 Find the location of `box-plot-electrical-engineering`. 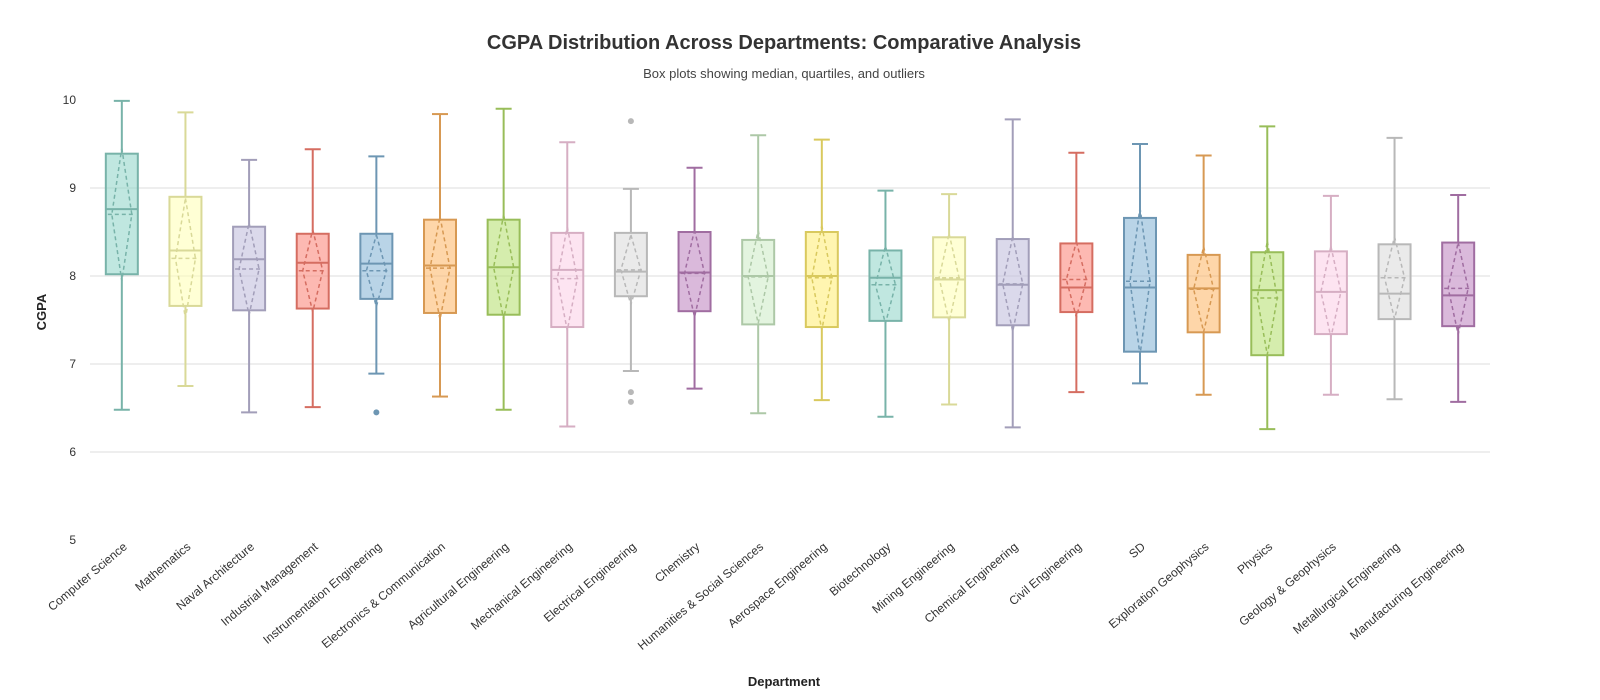

box-plot-electrical-engineering is located at coordinates (630, 261).